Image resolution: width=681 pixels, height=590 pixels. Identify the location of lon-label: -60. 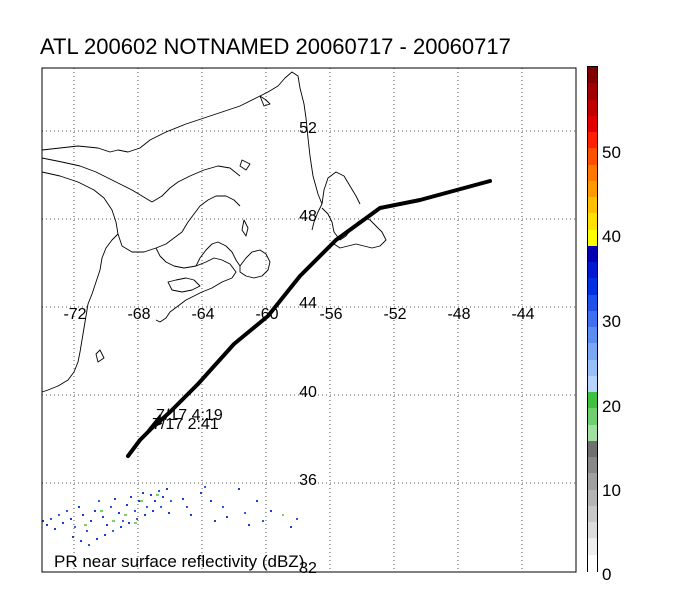
(266, 314).